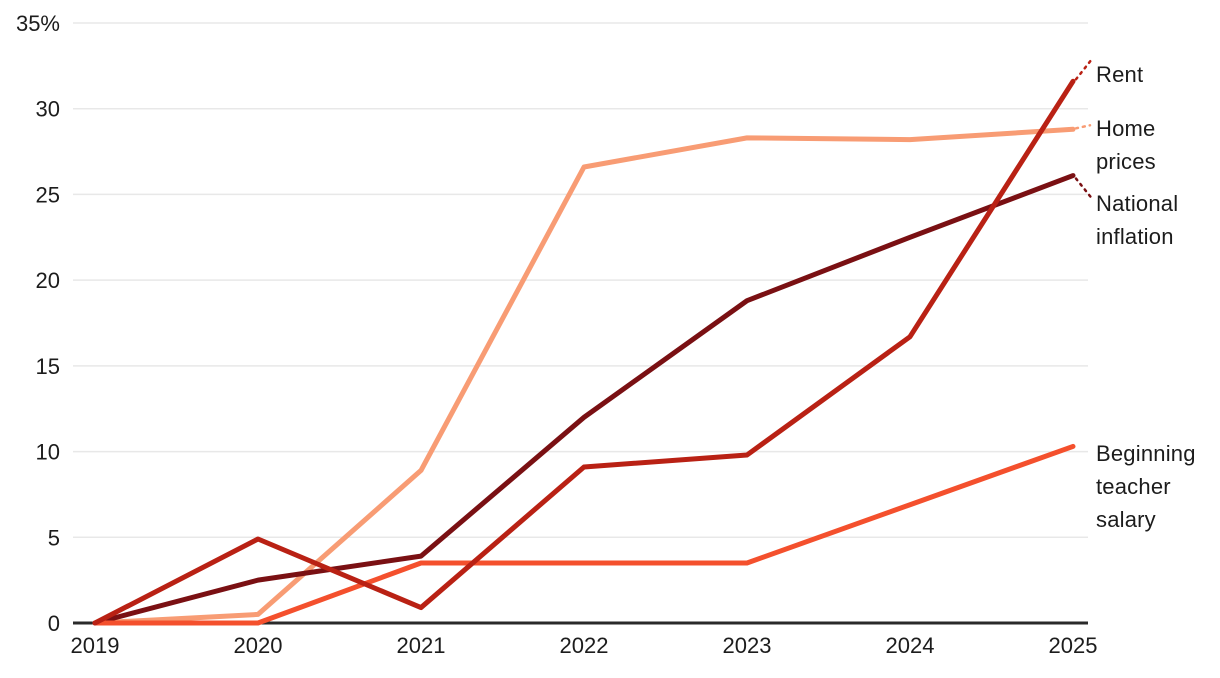 The height and width of the screenshot is (678, 1220). What do you see at coordinates (747, 645) in the screenshot?
I see `x-tick-label: 2023` at bounding box center [747, 645].